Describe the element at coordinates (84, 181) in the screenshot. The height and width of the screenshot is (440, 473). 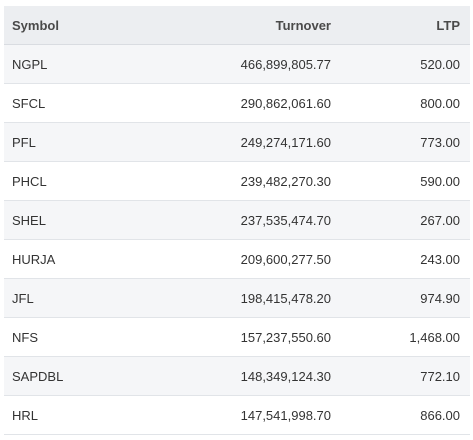
I see `cell-symbol: PHCL` at that location.